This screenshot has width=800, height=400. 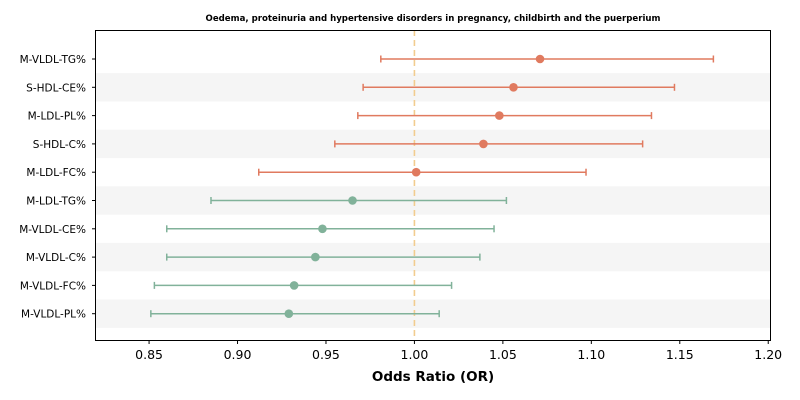 What do you see at coordinates (56, 258) in the screenshot?
I see `row-label: M-VLDL-C%` at bounding box center [56, 258].